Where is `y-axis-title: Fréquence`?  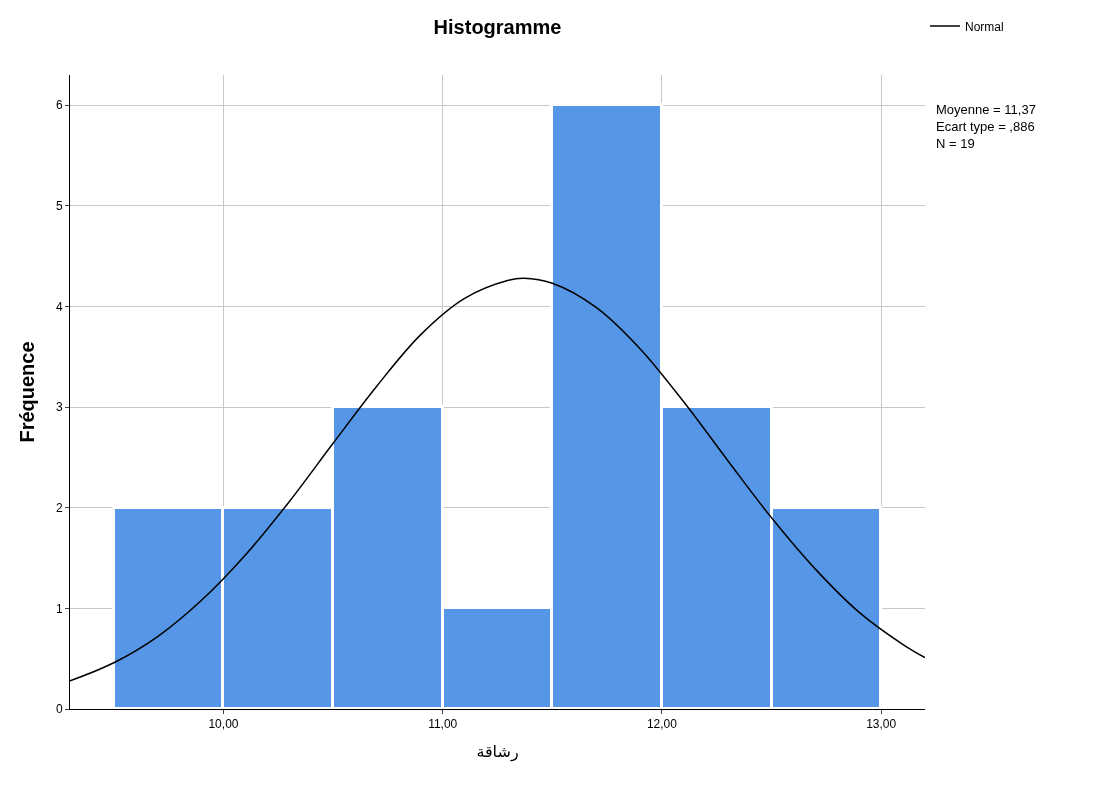
y-axis-title: Fréquence is located at coordinates (27, 392).